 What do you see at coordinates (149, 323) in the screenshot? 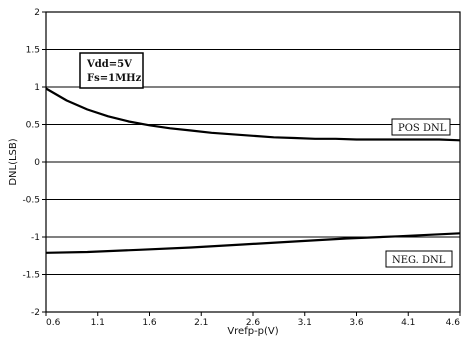
I see `x-tick-label: 1.6` at bounding box center [149, 323].